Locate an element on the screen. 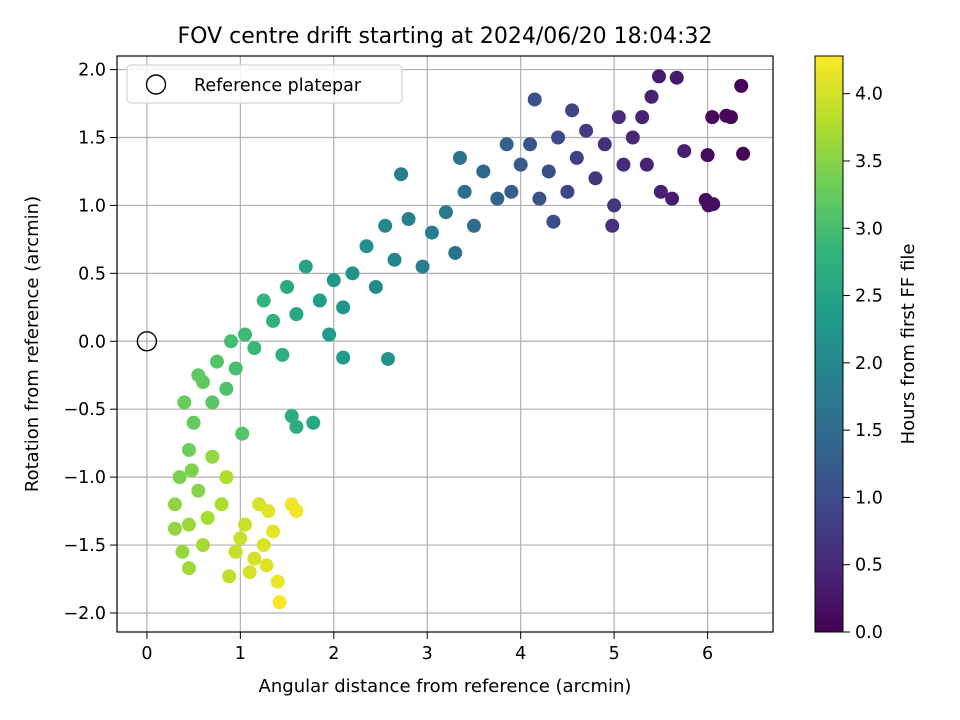  legend: Reference platepar is located at coordinates (264, 84).